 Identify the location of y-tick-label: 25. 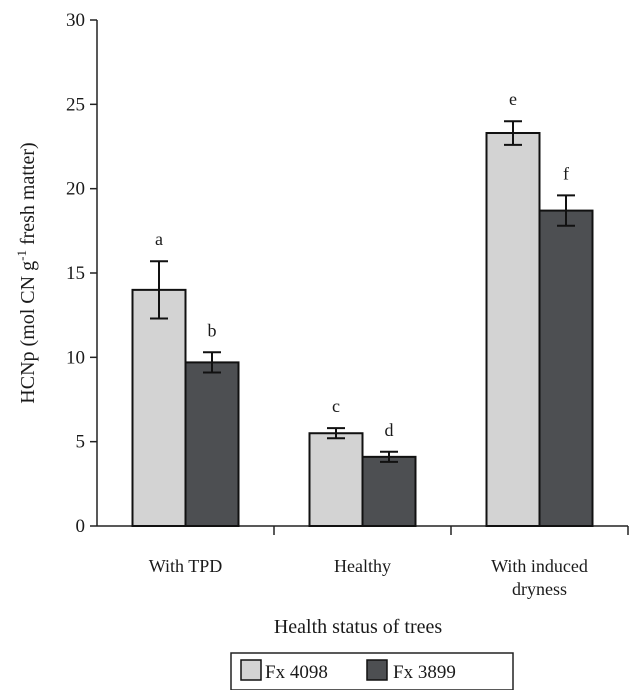
(75, 104).